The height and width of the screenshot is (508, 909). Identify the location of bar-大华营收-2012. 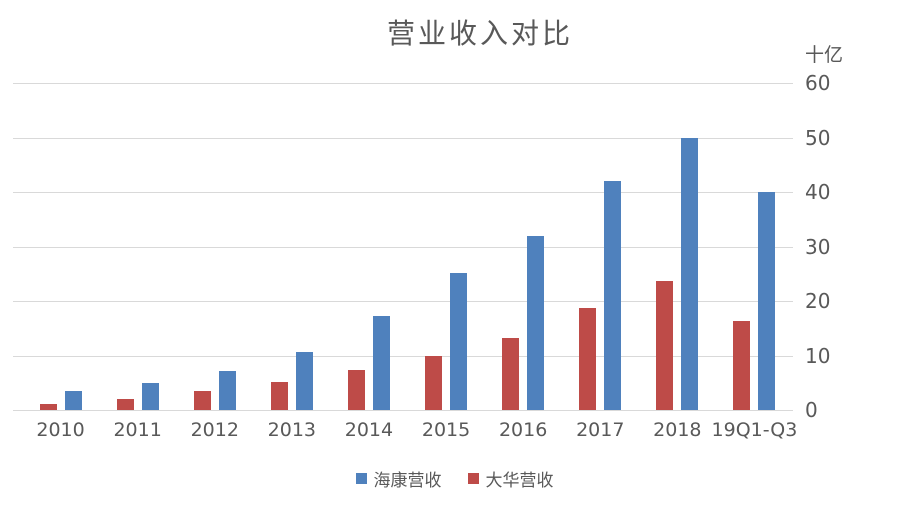
(202, 400).